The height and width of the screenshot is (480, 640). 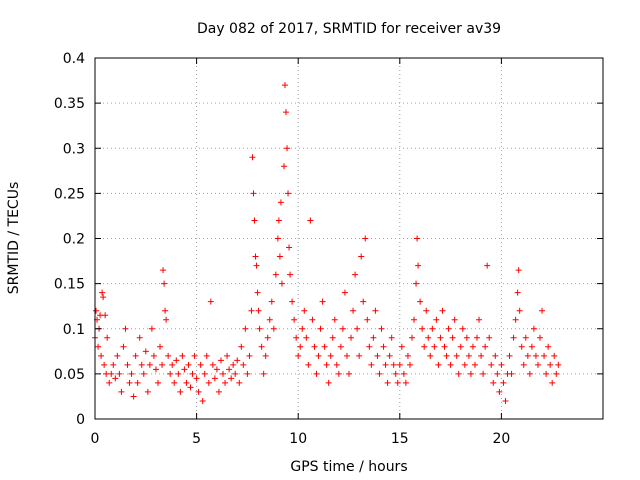 I want to click on y-tick-label: 0.05, so click(x=69, y=375).